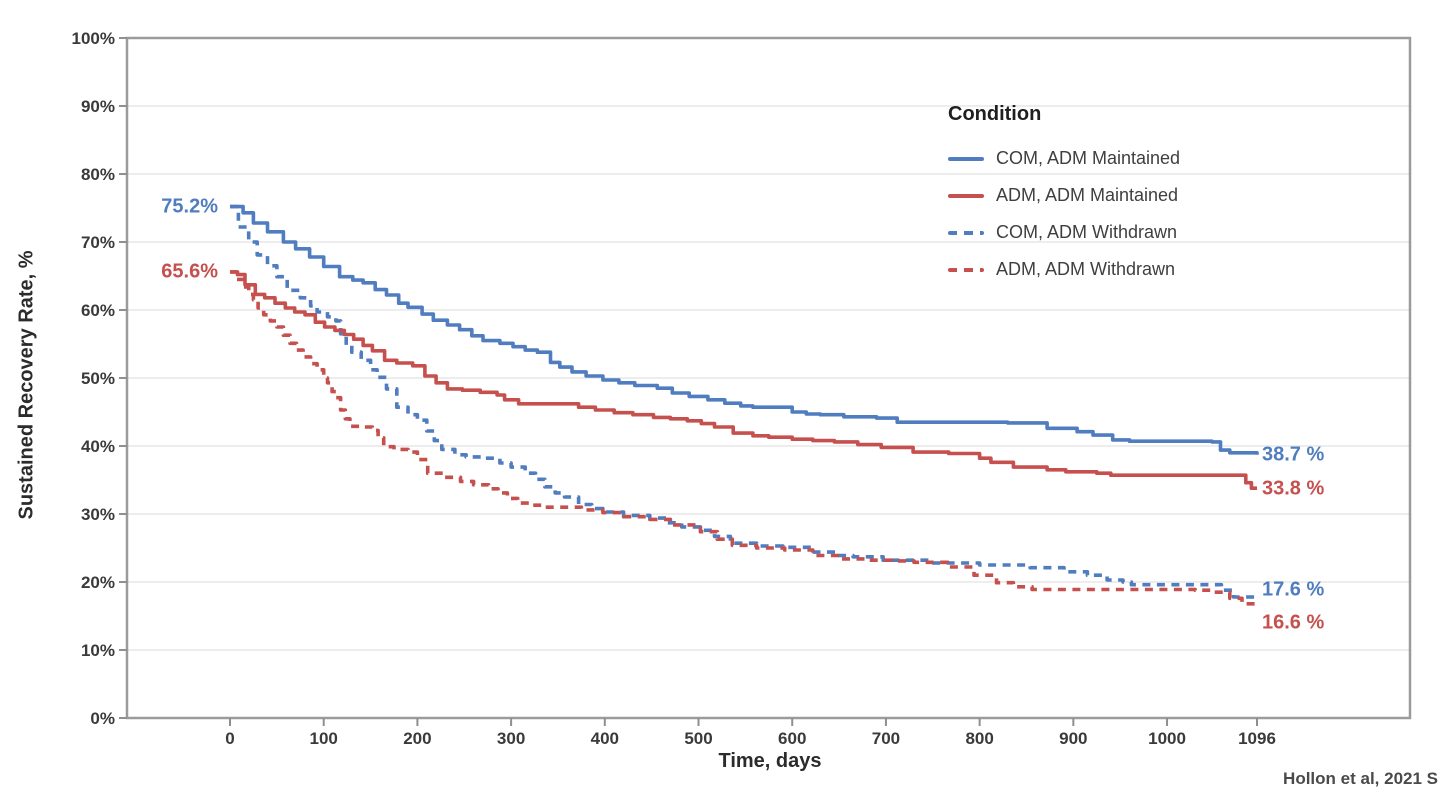 Image resolution: width=1440 pixels, height=789 pixels. I want to click on y-tick-label-40: 40%, so click(98, 446).